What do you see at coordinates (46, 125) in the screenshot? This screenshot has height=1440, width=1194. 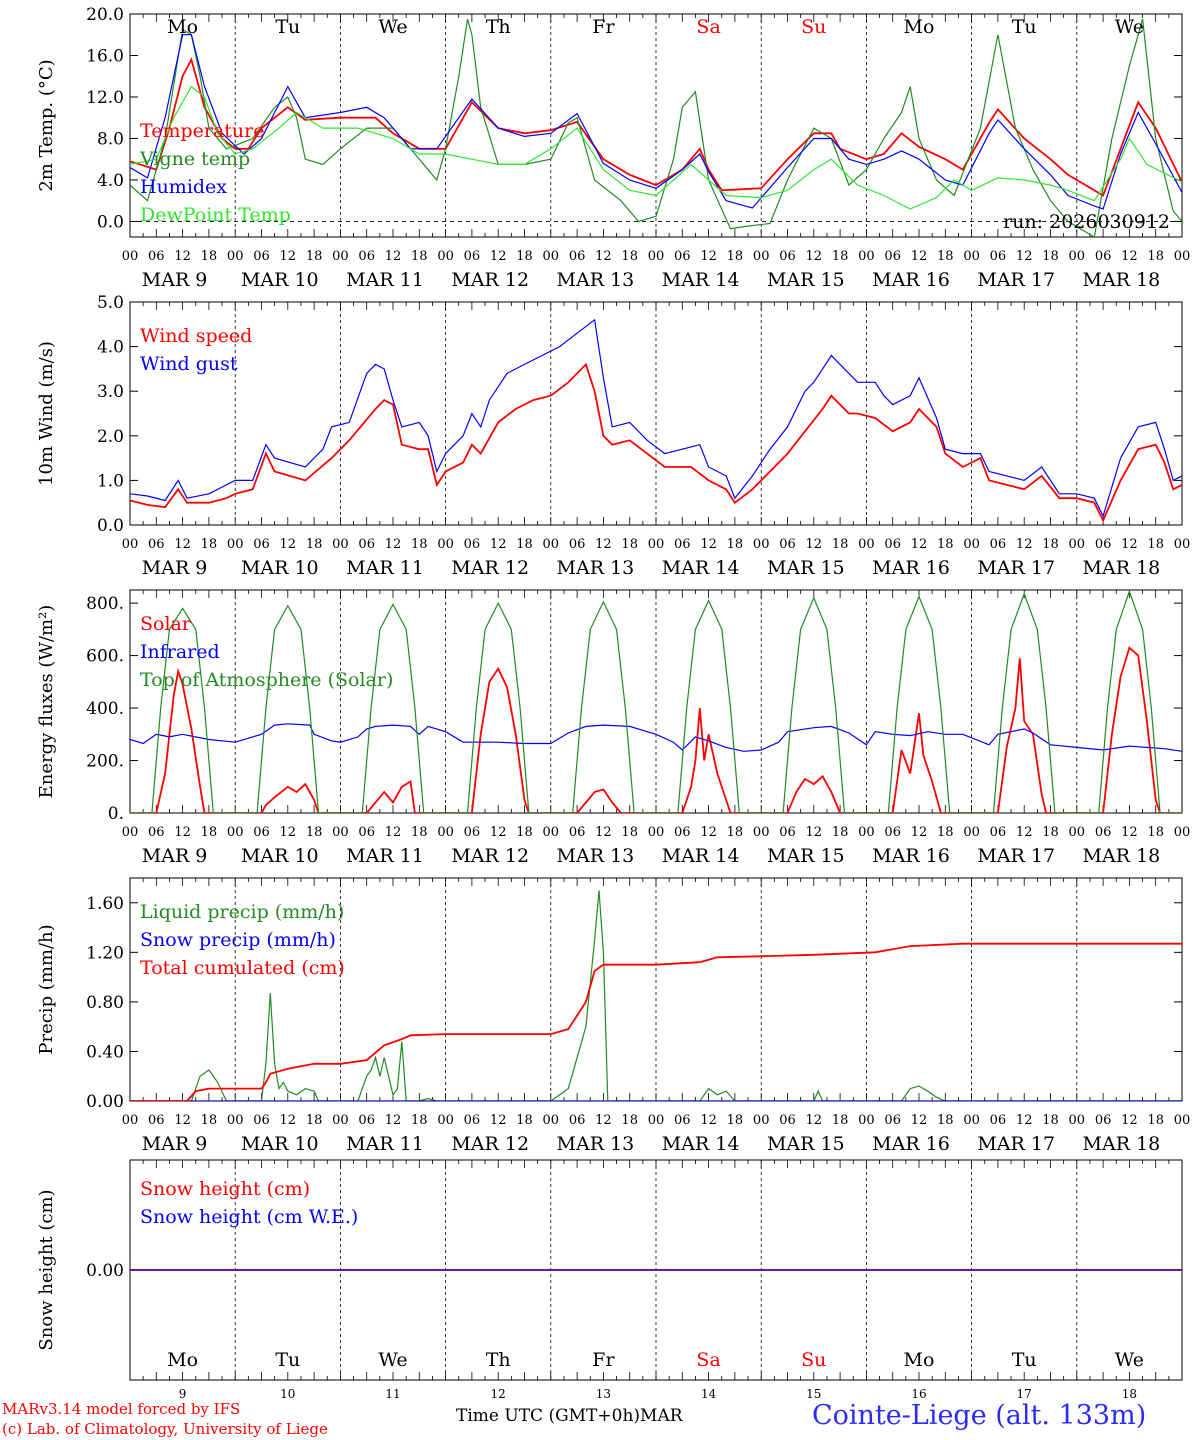 I see `y-axis-label: 2m Temp. (°C)` at bounding box center [46, 125].